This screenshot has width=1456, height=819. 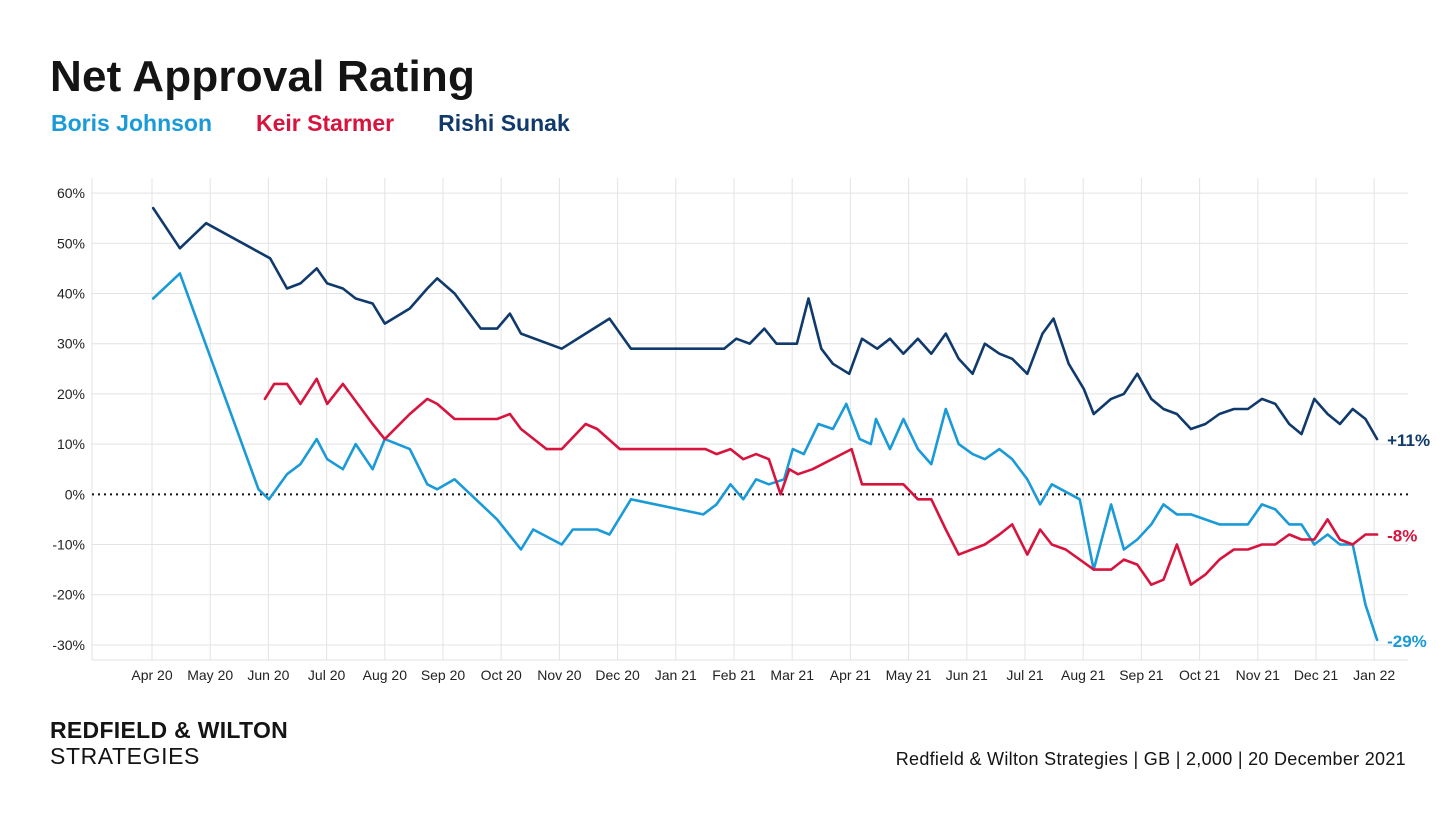 I want to click on brand-name: REDFIELD & WILTON, so click(x=169, y=730).